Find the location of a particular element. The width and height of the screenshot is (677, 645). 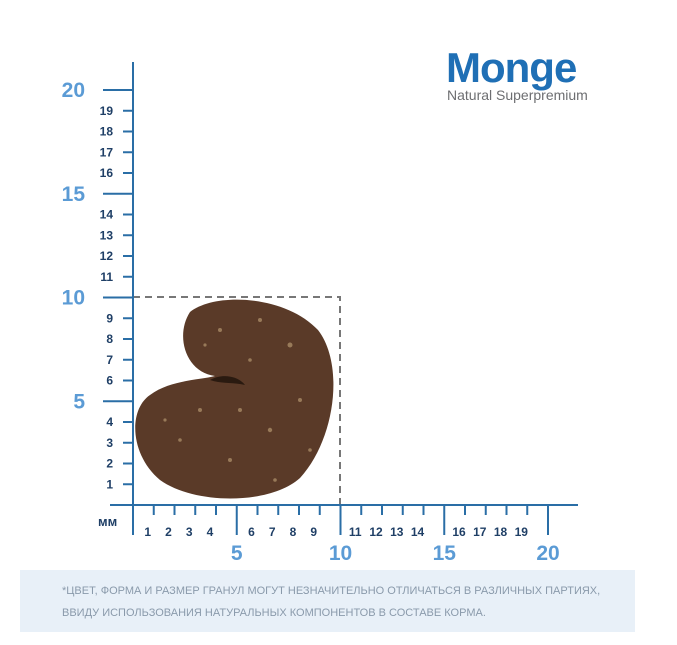

y-minor-label: 16 is located at coordinates (107, 173).